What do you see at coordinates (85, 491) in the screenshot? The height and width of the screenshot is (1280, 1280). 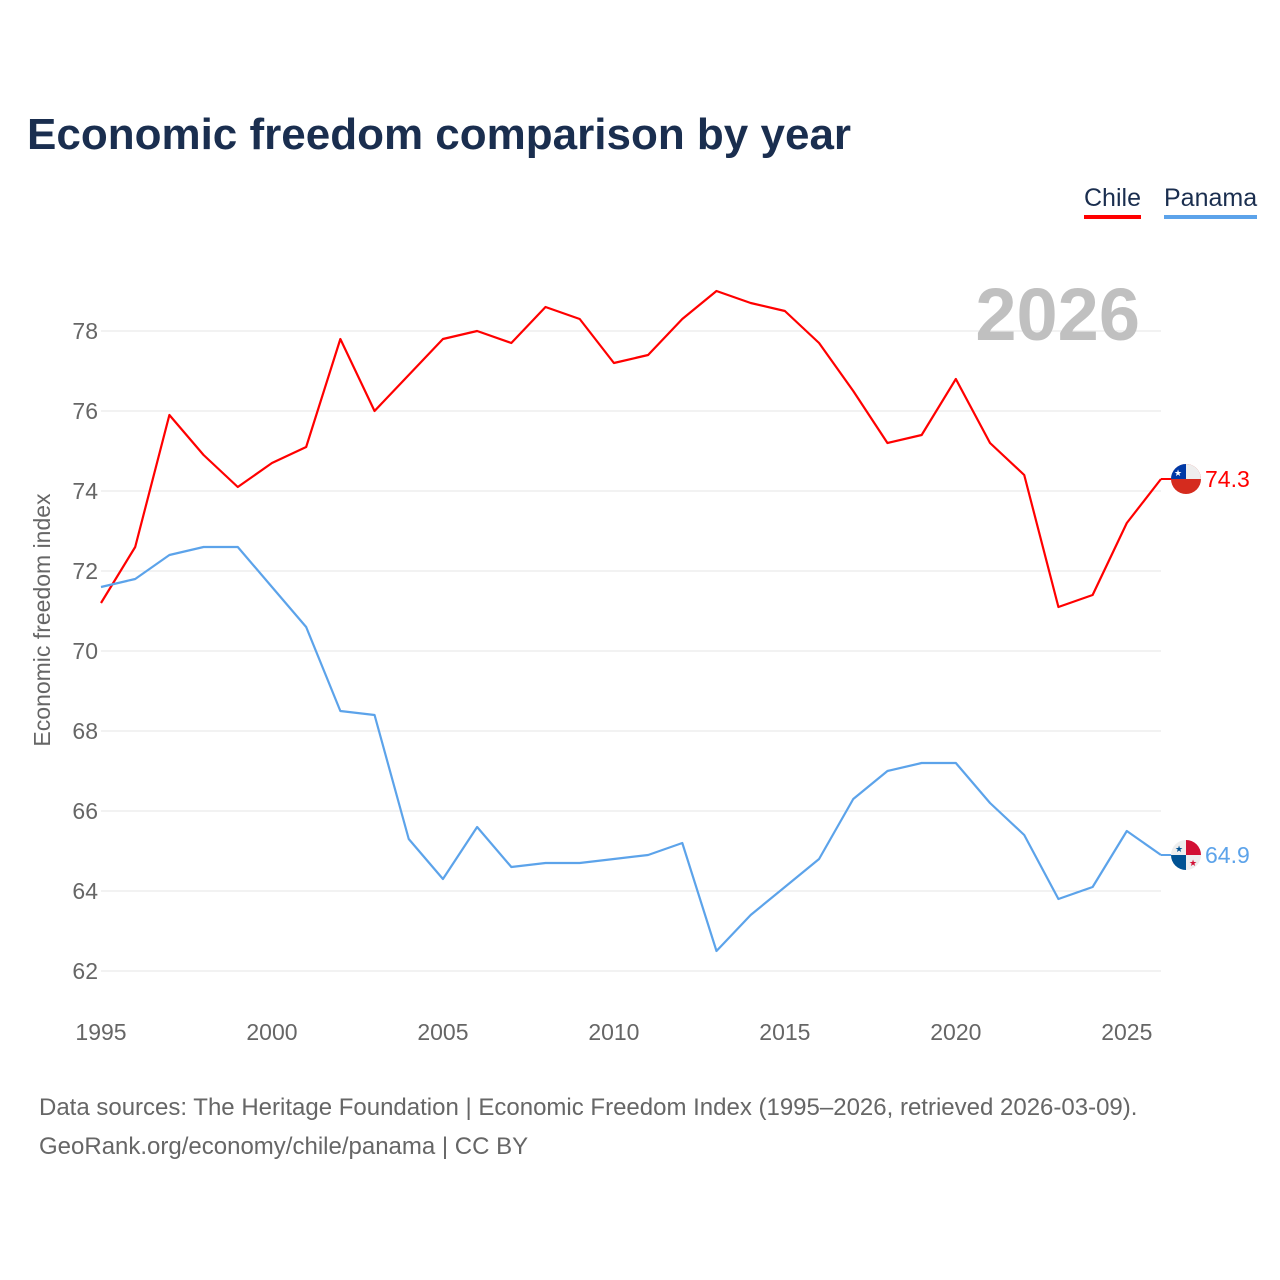 I see `y-tick-label: 74` at bounding box center [85, 491].